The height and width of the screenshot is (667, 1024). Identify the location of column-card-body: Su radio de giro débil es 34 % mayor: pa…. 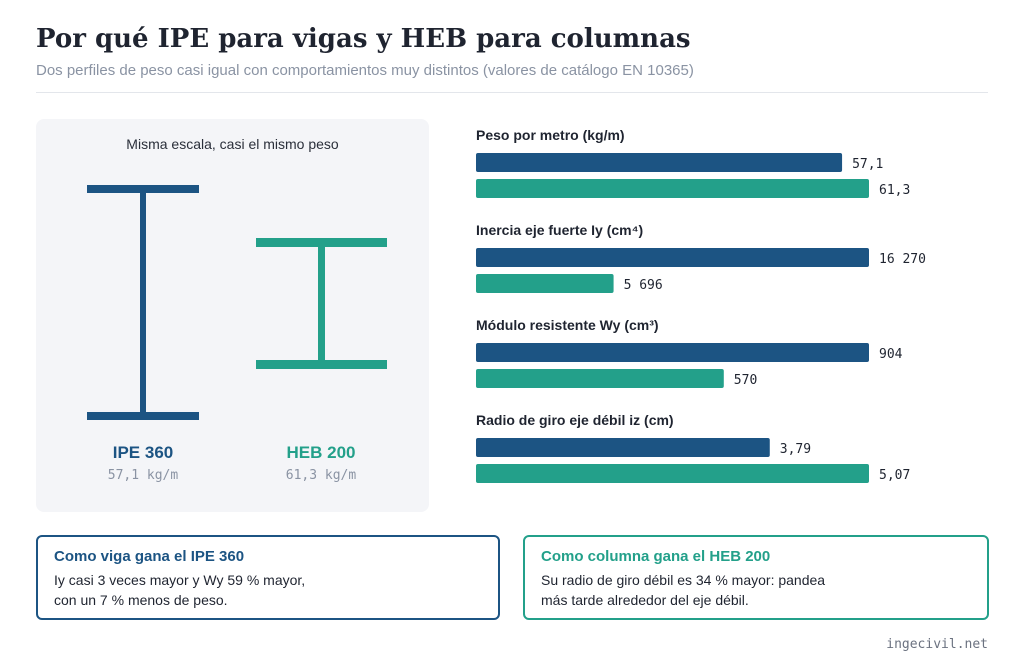
(756, 590).